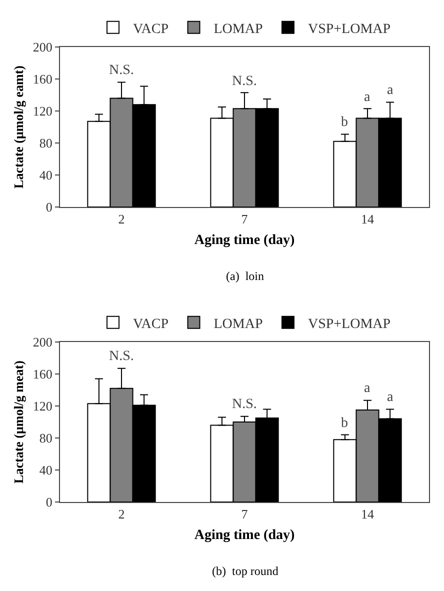  Describe the element at coordinates (18, 127) in the screenshot. I see `y-axis-title: Lactate (μmol/g eamt)` at that location.